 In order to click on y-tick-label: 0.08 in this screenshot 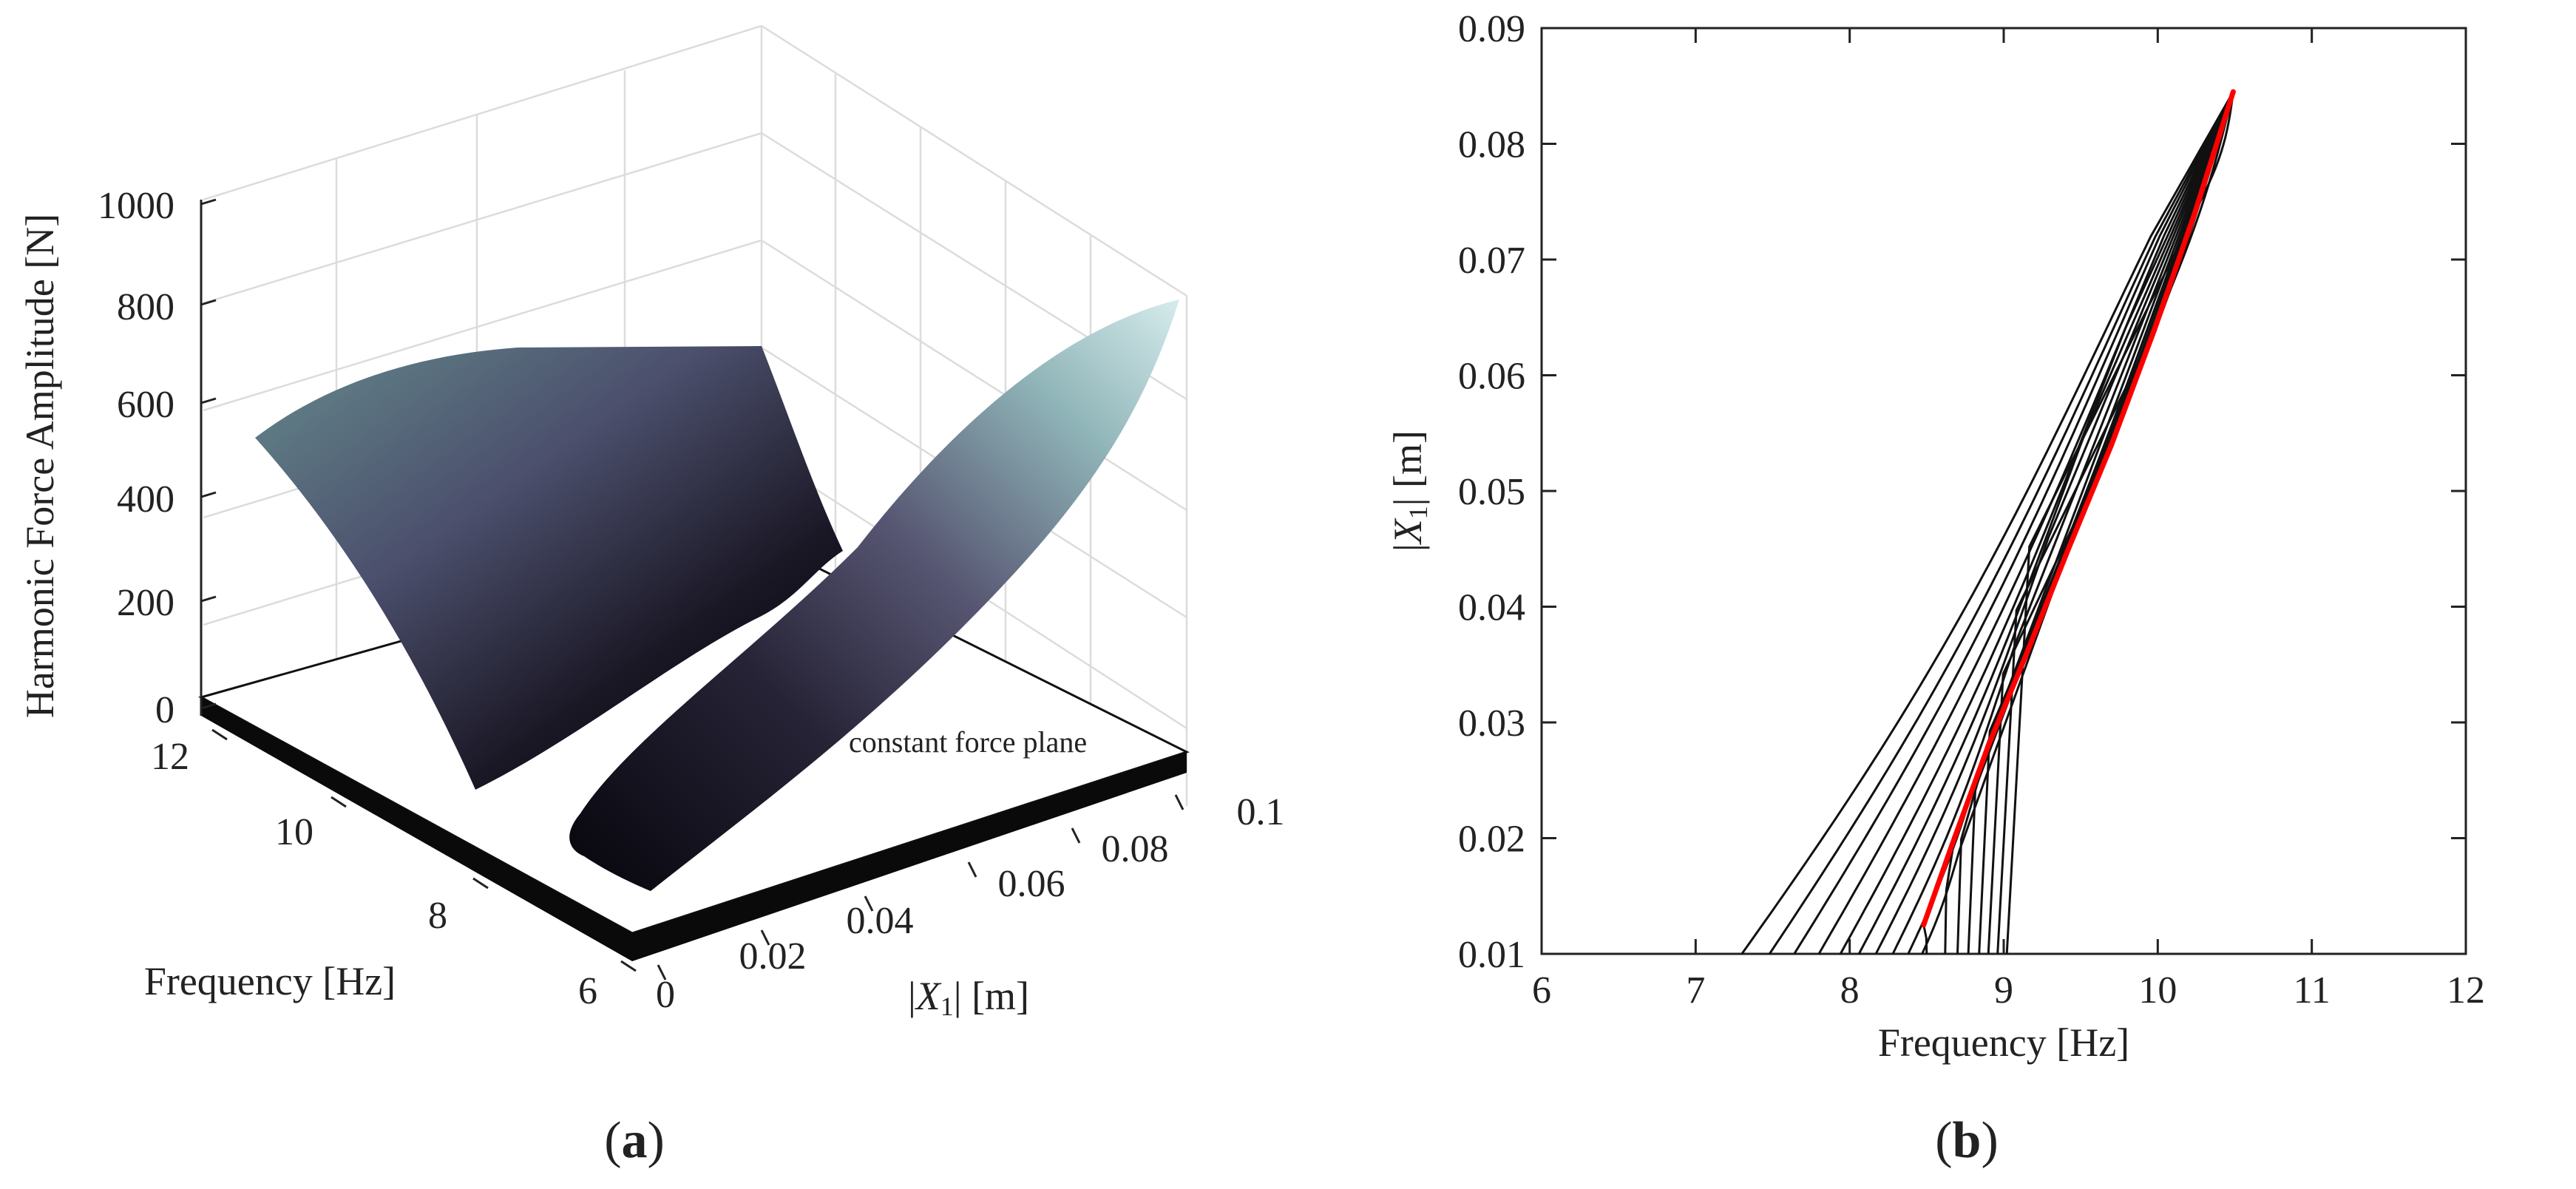, I will do `click(1491, 145)`.